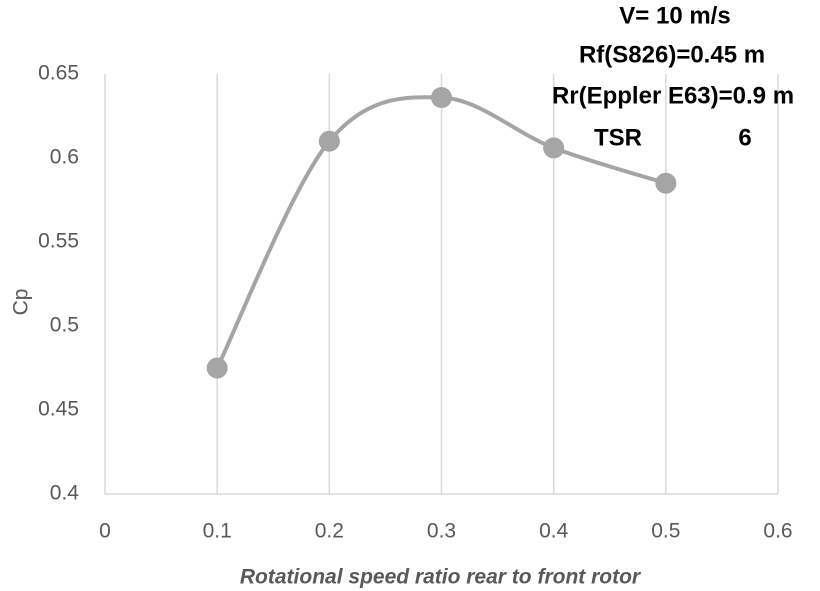  What do you see at coordinates (65, 493) in the screenshot?
I see `y-tick-label: 0.4` at bounding box center [65, 493].